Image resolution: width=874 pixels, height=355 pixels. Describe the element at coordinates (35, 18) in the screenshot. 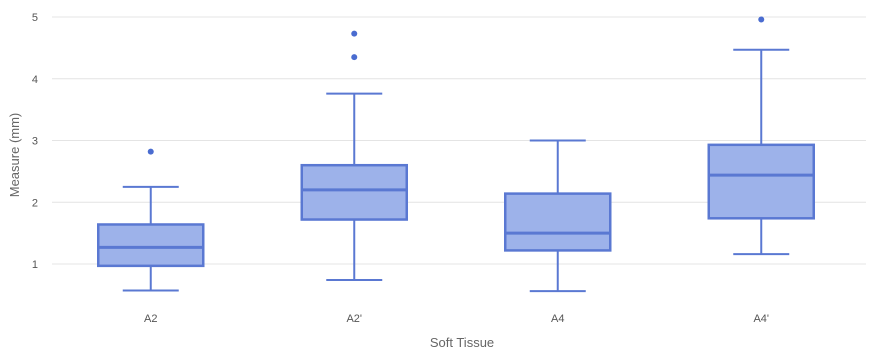

I see `y-tick-label: 5` at that location.